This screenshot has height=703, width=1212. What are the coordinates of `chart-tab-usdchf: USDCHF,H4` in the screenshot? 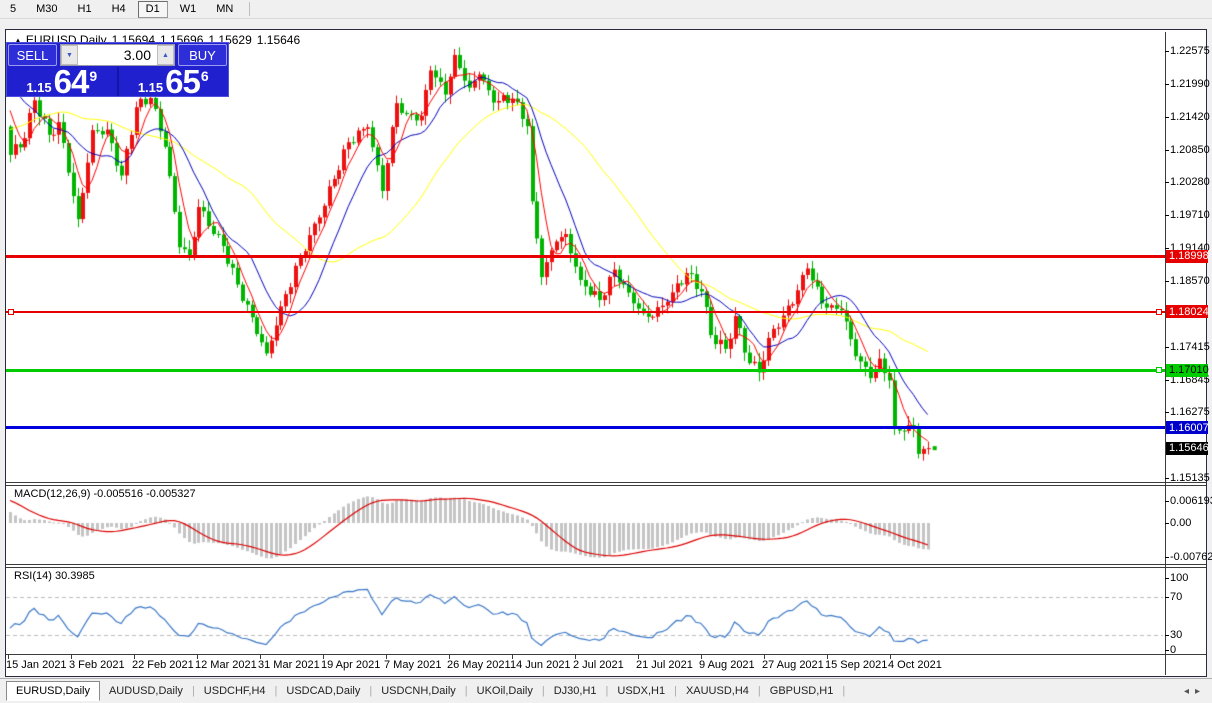 It's located at (234, 691).